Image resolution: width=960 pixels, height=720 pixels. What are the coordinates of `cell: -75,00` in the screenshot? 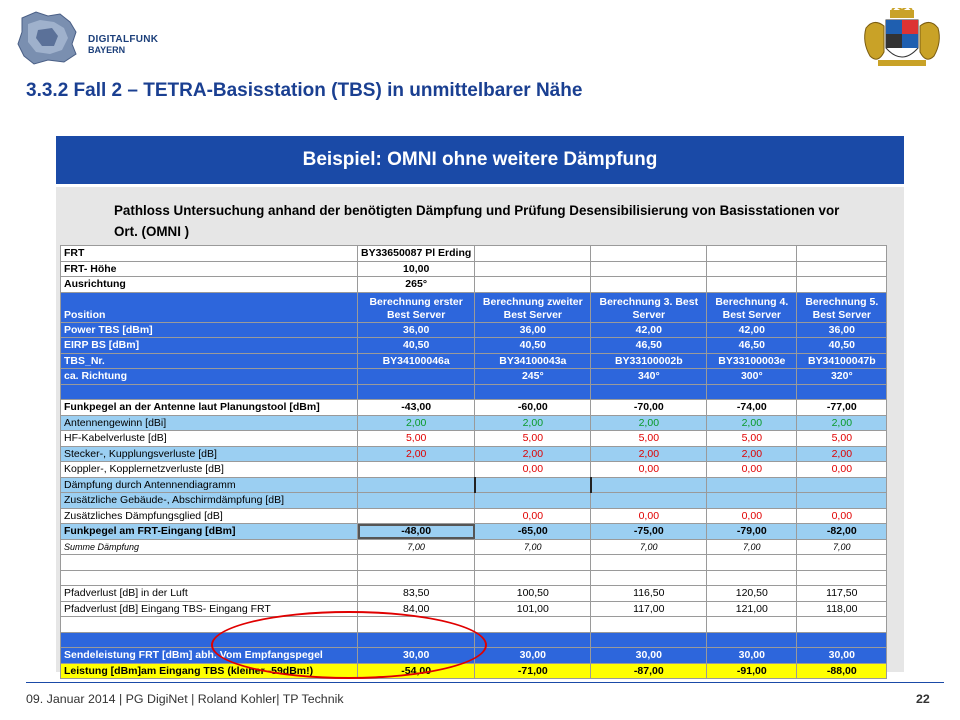 It's located at (649, 531).